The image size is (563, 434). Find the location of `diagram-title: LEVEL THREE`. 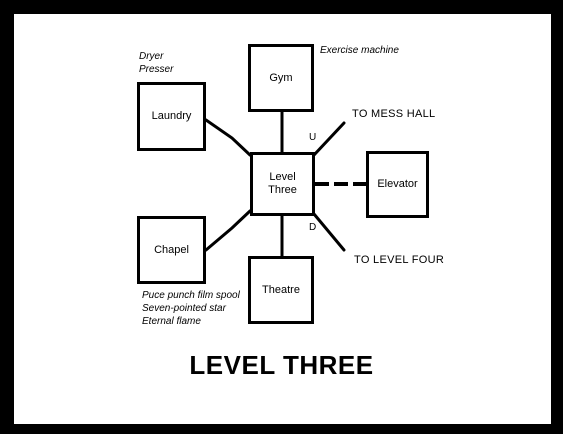

diagram-title: LEVEL THREE is located at coordinates (281, 365).